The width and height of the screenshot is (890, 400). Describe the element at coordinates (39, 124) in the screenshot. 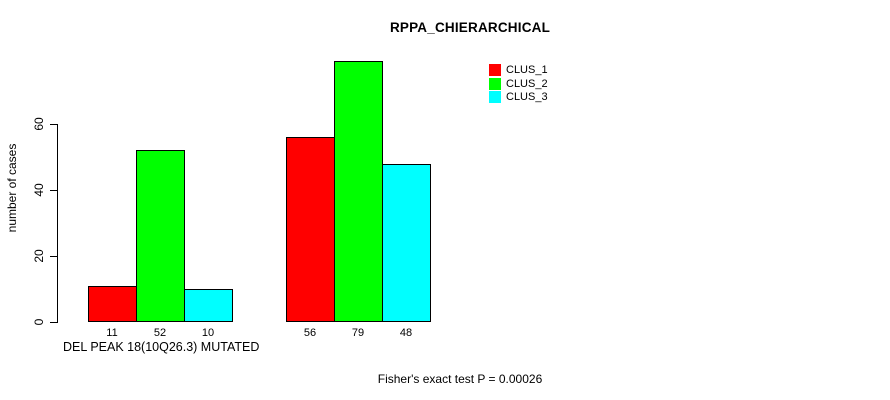

I see `y-tick-label: 60` at that location.